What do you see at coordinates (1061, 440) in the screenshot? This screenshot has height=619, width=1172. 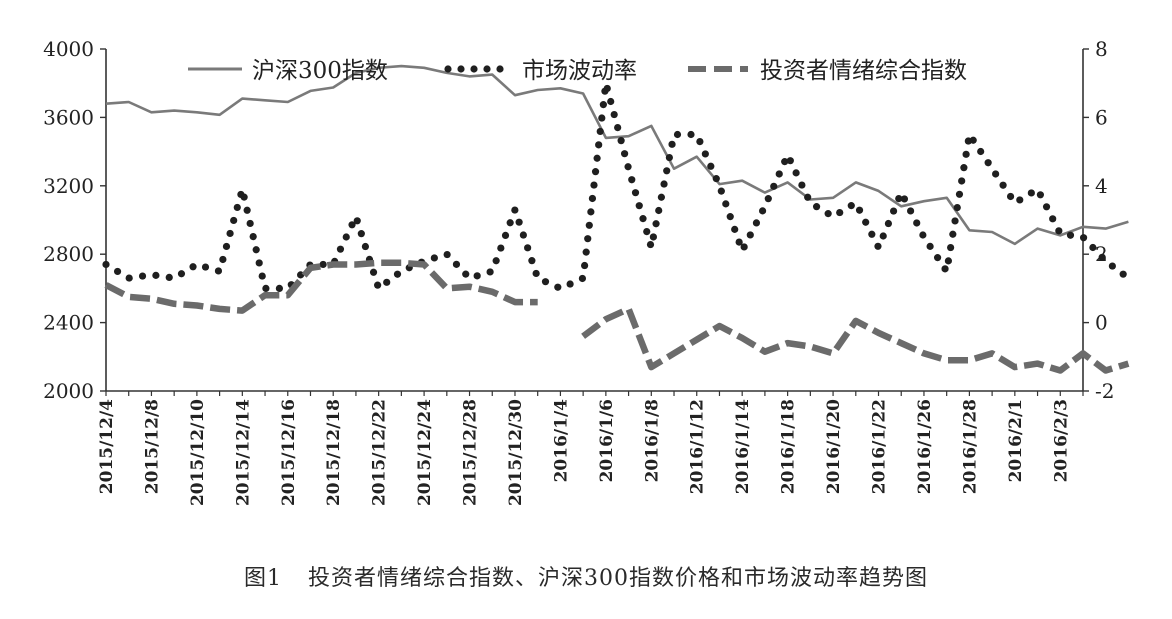 I see `x-tick-label: 2016/2/3` at bounding box center [1061, 440].